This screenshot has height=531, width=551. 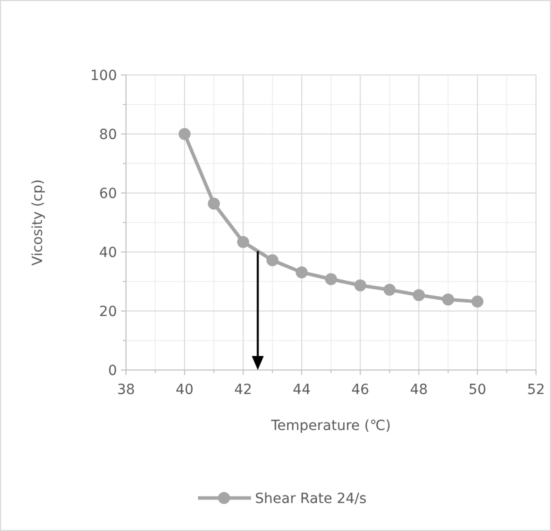 What do you see at coordinates (243, 390) in the screenshot?
I see `x-tick-label: 42` at bounding box center [243, 390].